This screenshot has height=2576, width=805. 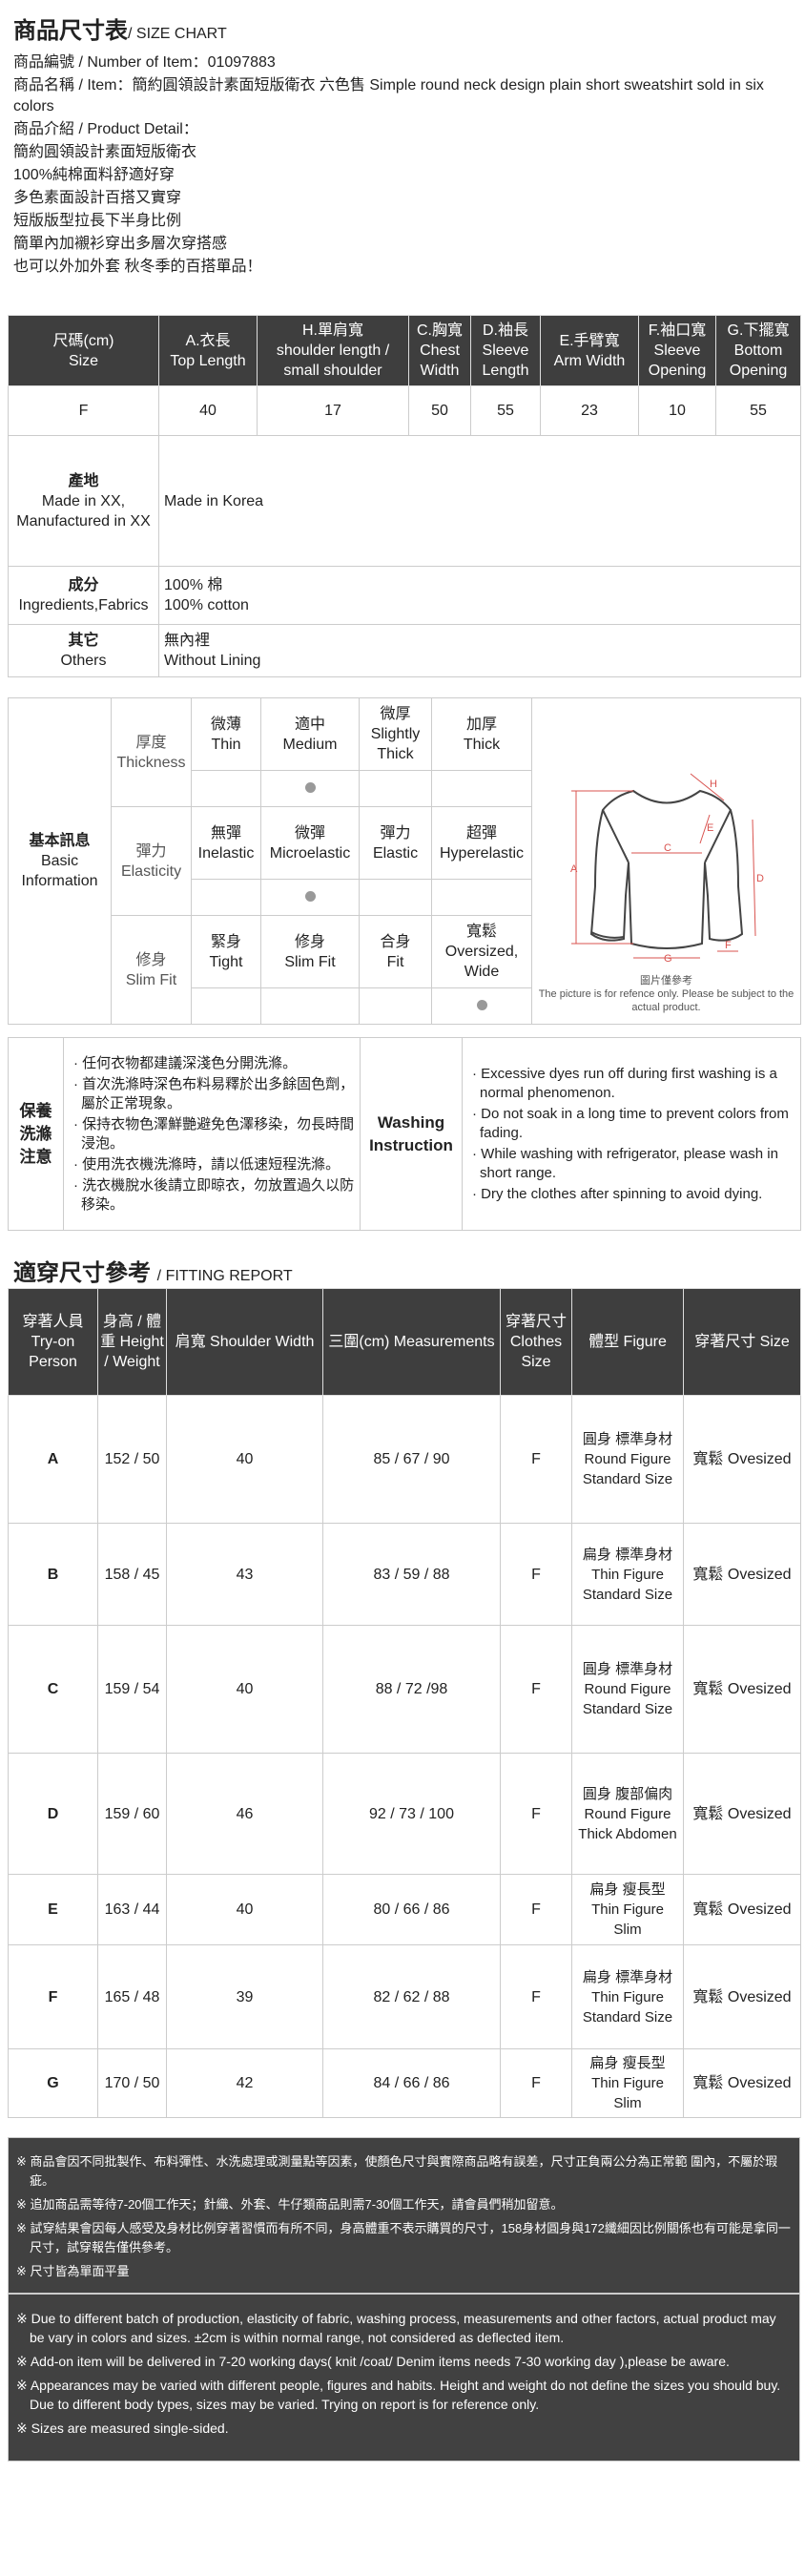 What do you see at coordinates (151, 752) in the screenshot?
I see `attribute-label: 厚度 Thickness` at bounding box center [151, 752].